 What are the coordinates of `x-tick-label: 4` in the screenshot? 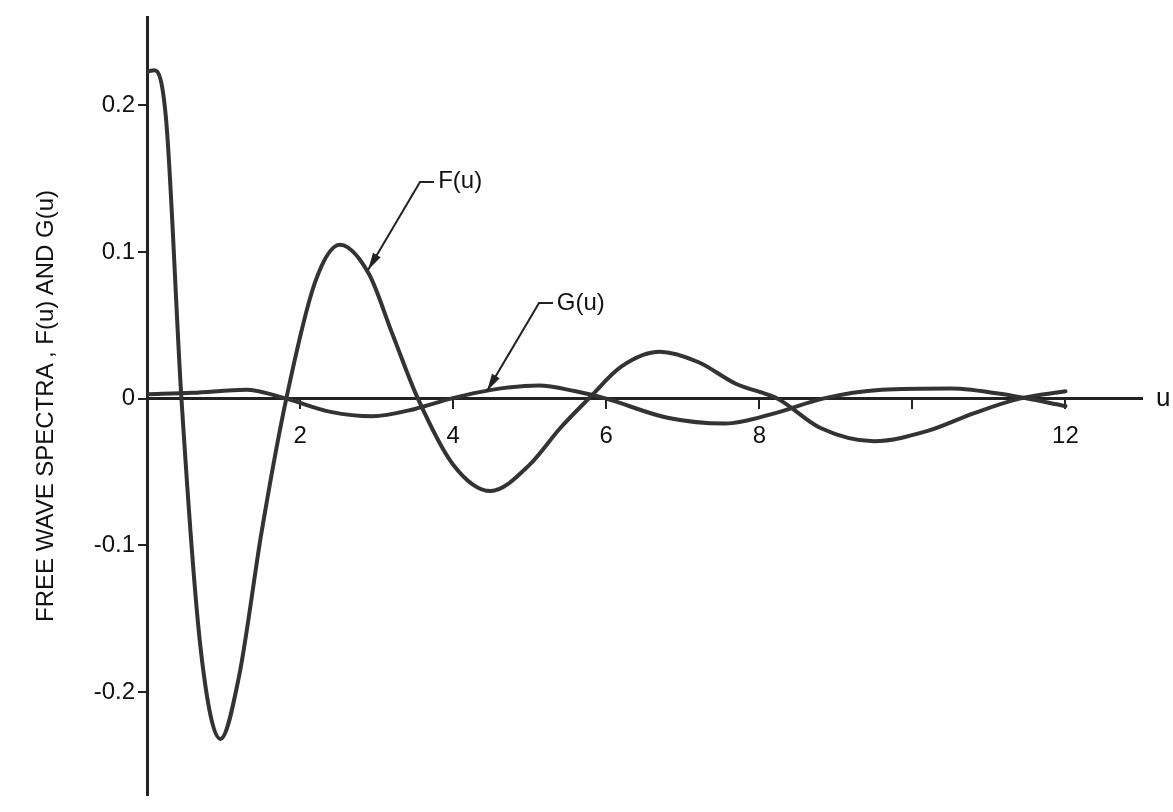 It's located at (453, 434).